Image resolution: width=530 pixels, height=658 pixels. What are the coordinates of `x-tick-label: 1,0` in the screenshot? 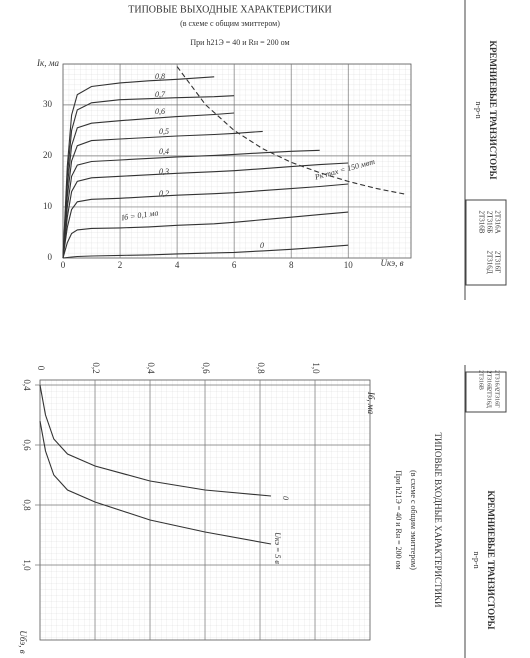 It's located at (316, 368).